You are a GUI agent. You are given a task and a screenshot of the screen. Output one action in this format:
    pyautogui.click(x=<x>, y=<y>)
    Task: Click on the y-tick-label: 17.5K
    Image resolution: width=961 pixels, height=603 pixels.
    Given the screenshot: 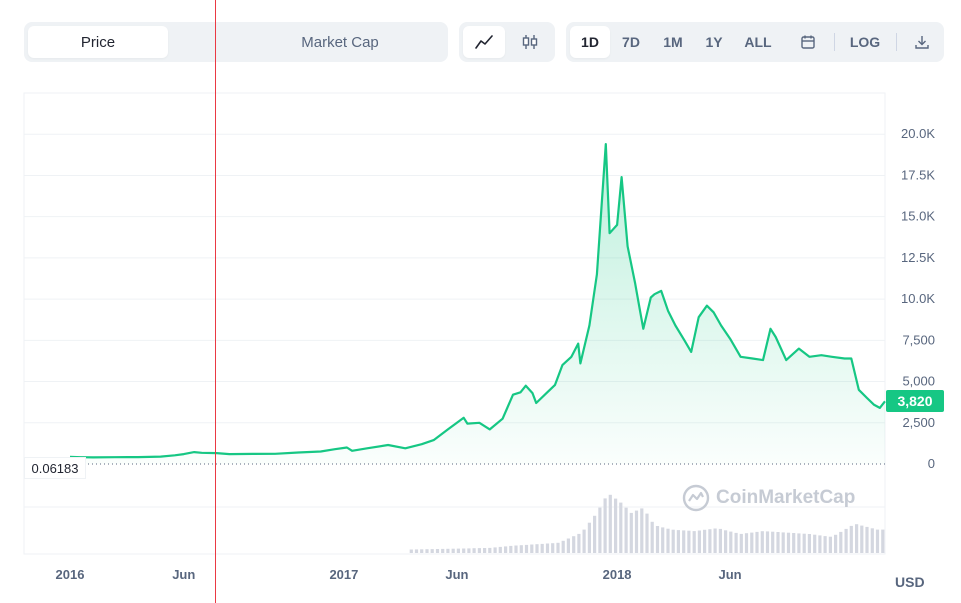 What is the action you would take?
    pyautogui.click(x=918, y=174)
    